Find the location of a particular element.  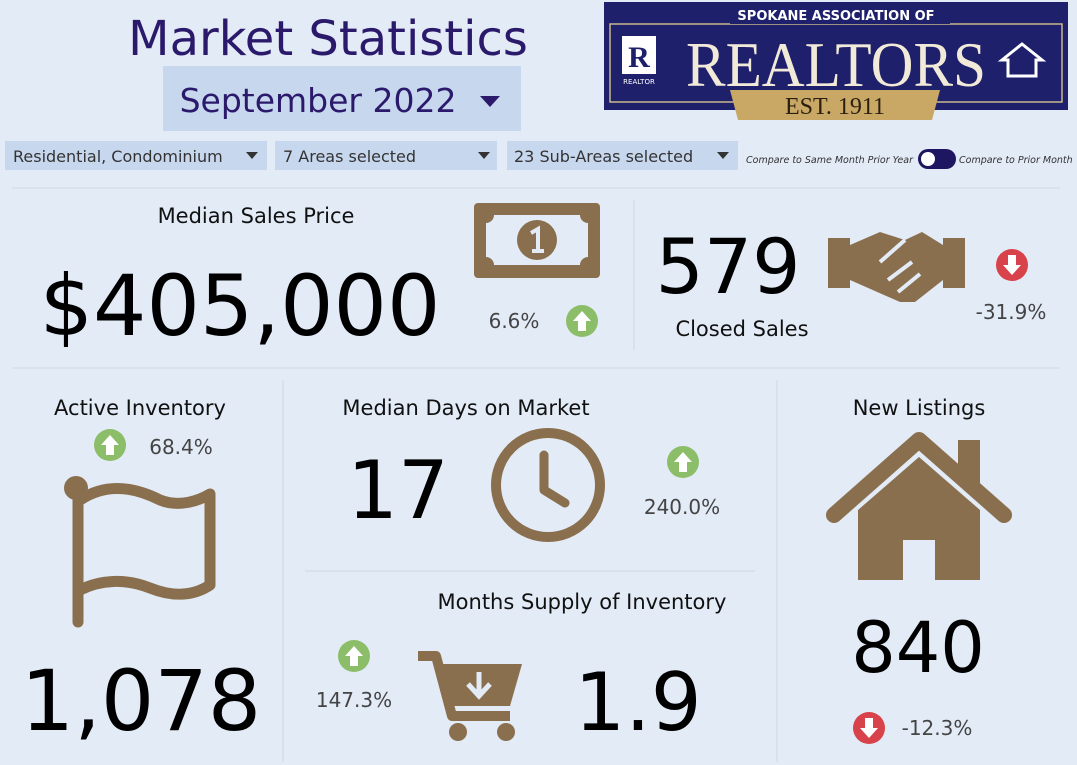

period-dropdown is located at coordinates (342, 98).